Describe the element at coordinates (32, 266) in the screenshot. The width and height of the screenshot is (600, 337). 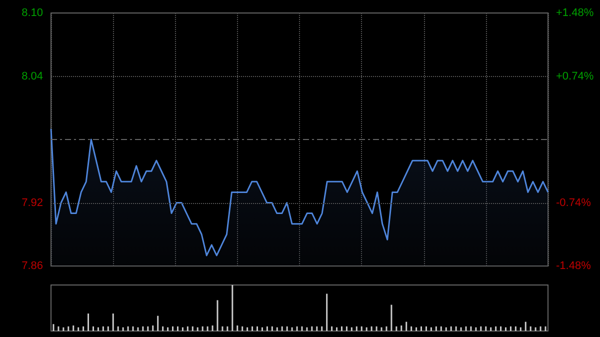
I see `y-tick-label: 7.86` at that location.